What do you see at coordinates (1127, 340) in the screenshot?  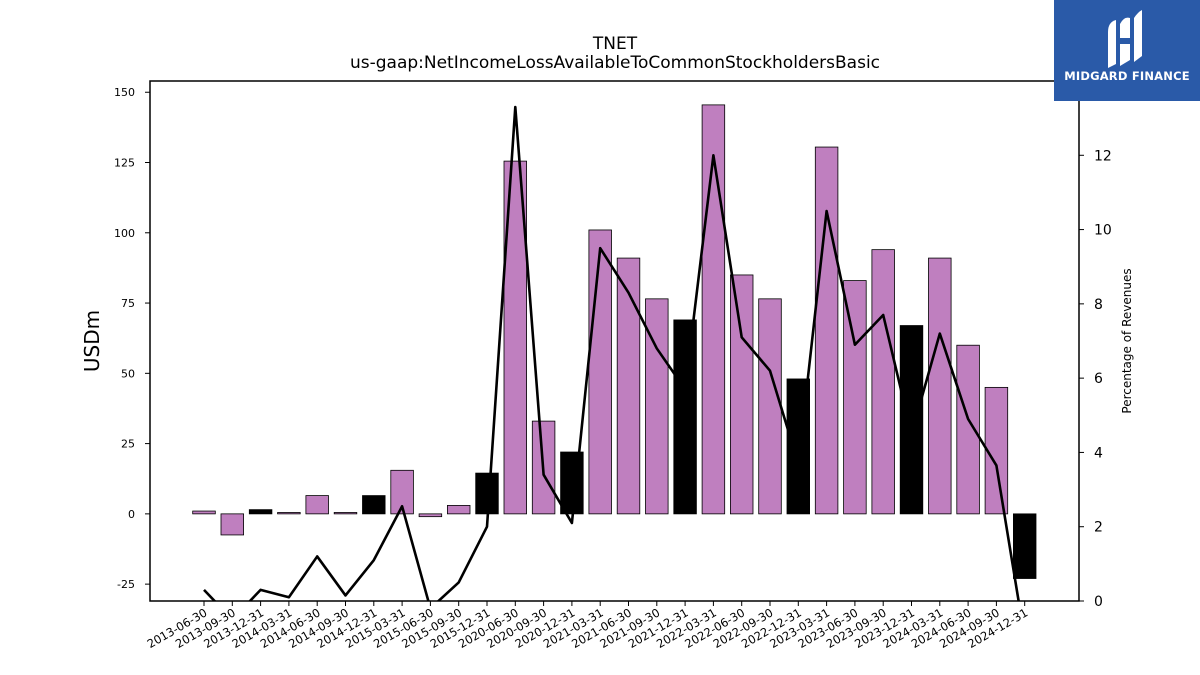 I see `y2-axis-label: Percentage of Revenues` at bounding box center [1127, 340].